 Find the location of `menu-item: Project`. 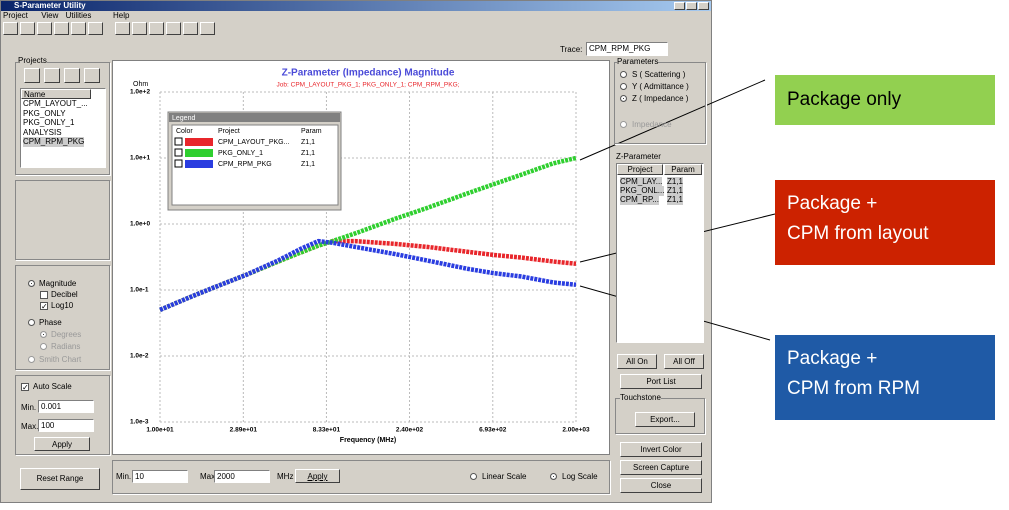

menu-item: Project is located at coordinates (15, 15).